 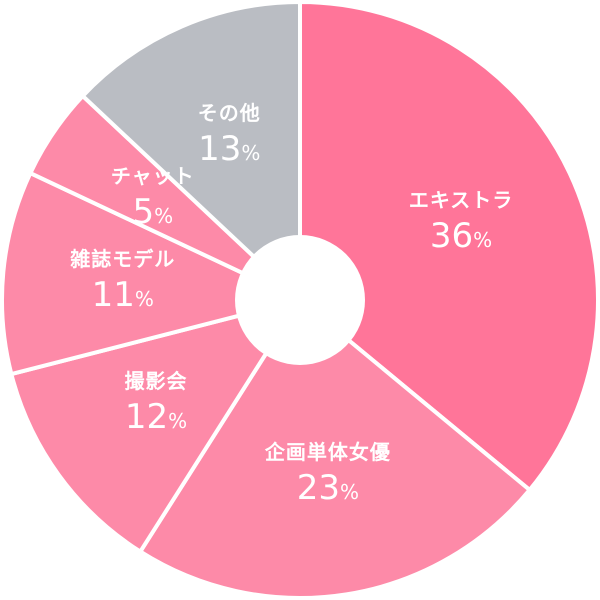 I want to click on slice-value: 12%, so click(x=156, y=416).